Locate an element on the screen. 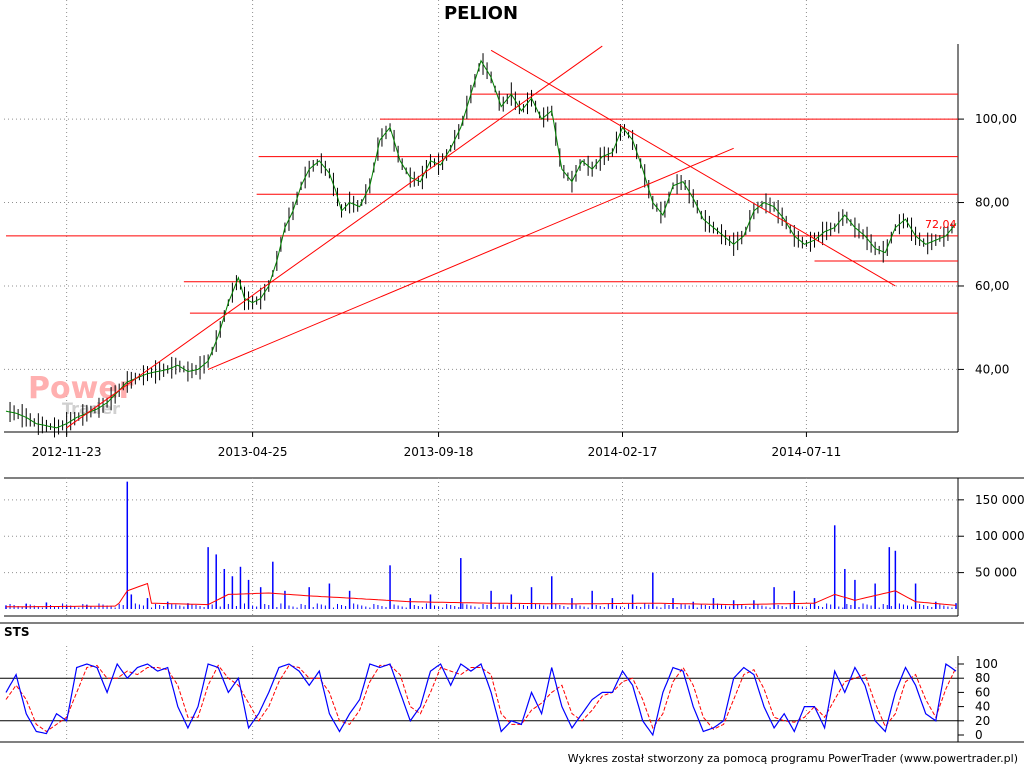 The image size is (1024, 768). oscillator-grid is located at coordinates (436, 694).